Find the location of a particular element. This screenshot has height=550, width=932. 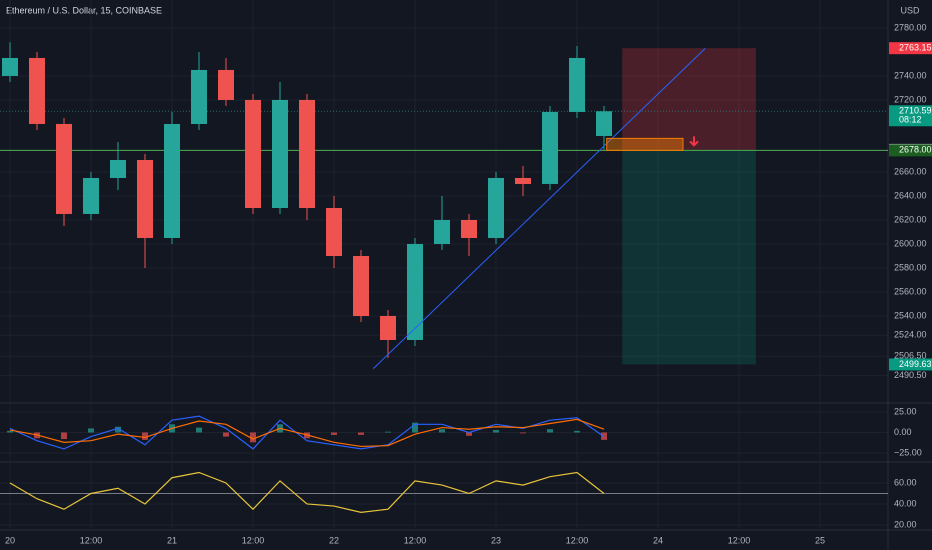

x-tick-label: 20 is located at coordinates (10, 540).